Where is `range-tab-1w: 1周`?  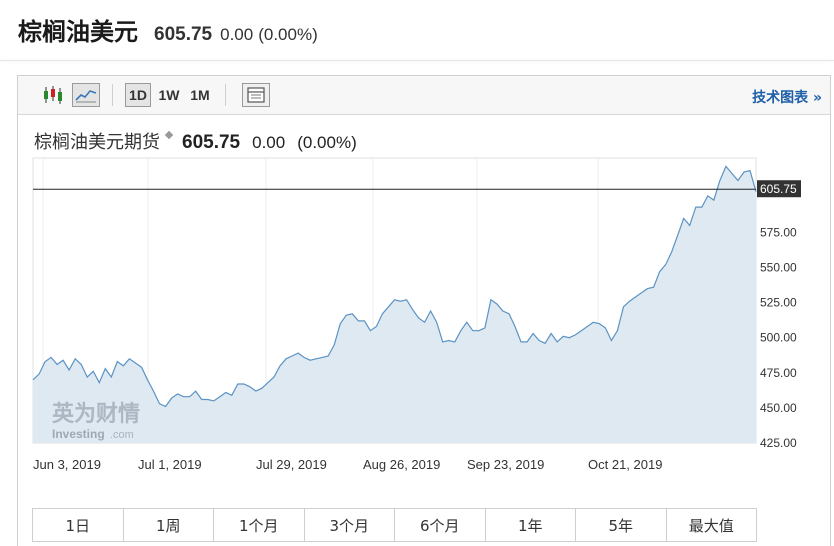 range-tab-1w: 1周 is located at coordinates (169, 525).